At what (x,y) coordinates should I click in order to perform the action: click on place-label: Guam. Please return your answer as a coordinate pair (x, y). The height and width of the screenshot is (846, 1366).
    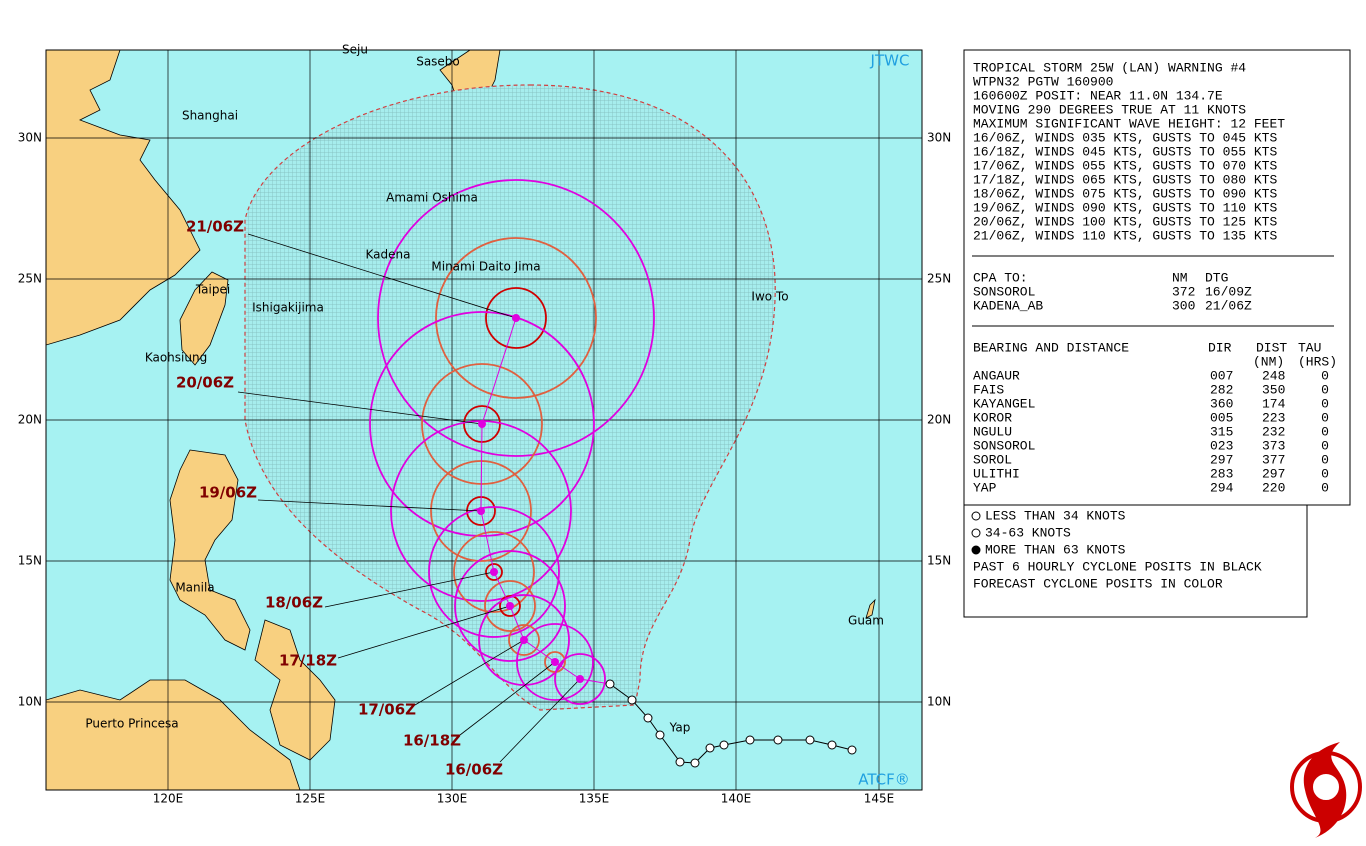
    Looking at the image, I should click on (866, 621).